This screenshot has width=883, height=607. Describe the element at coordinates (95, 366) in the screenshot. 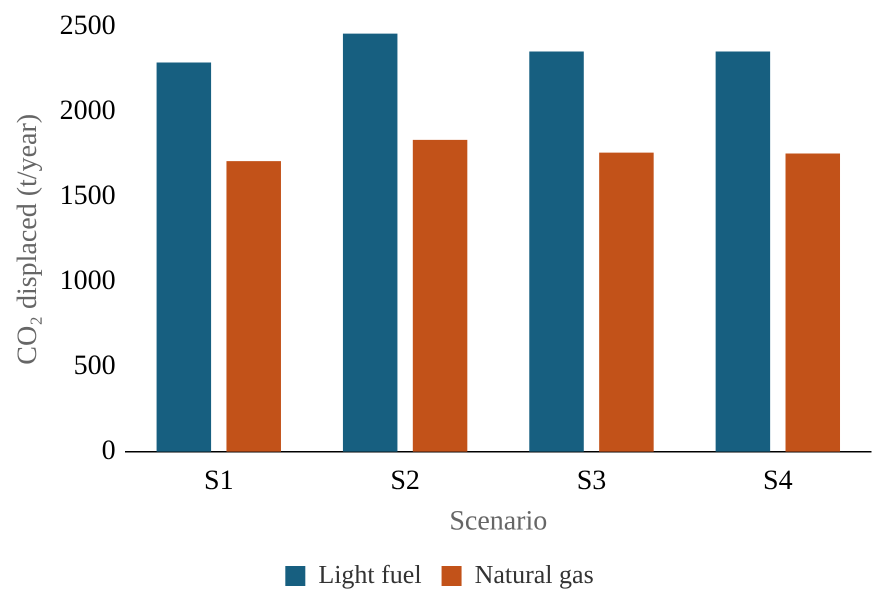

I see `y-tick-label: 500` at that location.